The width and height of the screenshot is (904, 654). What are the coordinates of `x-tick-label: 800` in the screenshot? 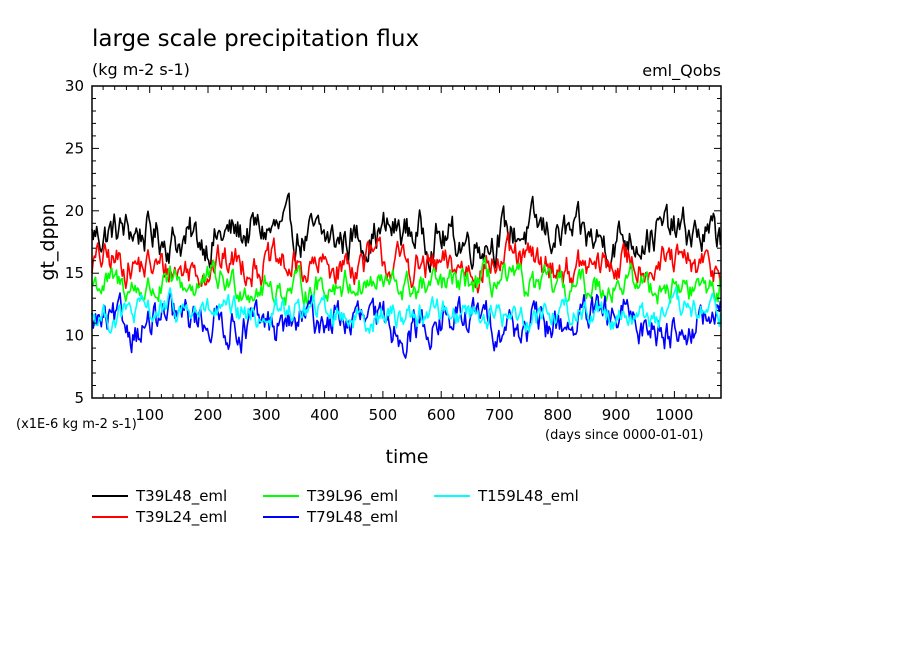 It's located at (557, 415).